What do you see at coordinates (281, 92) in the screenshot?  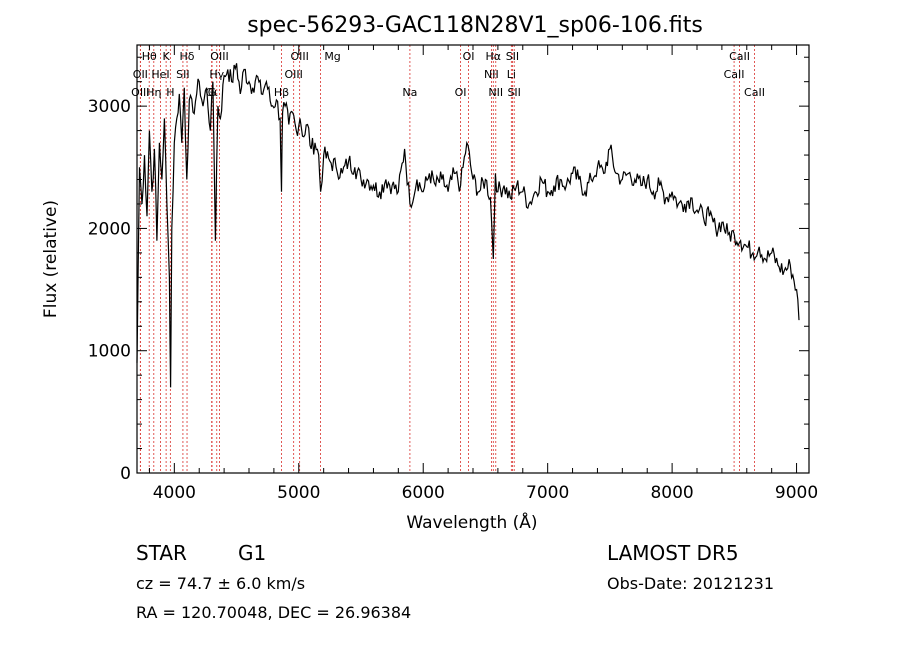 I see `spectral-line-label: Hβ` at bounding box center [281, 92].